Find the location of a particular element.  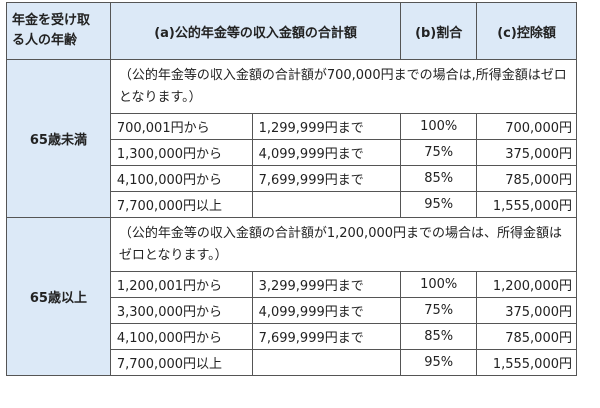

deduction-cell: 1,200,000円 is located at coordinates (526, 284).